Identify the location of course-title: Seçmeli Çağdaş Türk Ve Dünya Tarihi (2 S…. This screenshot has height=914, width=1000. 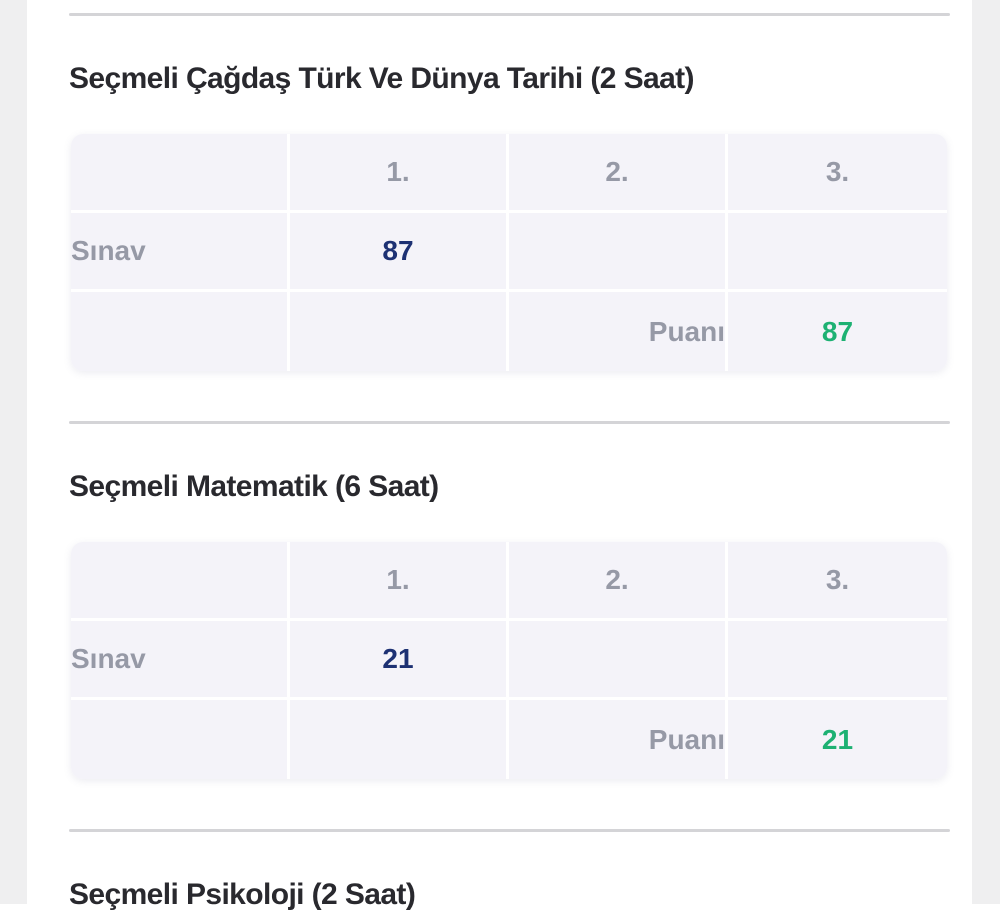
(382, 78).